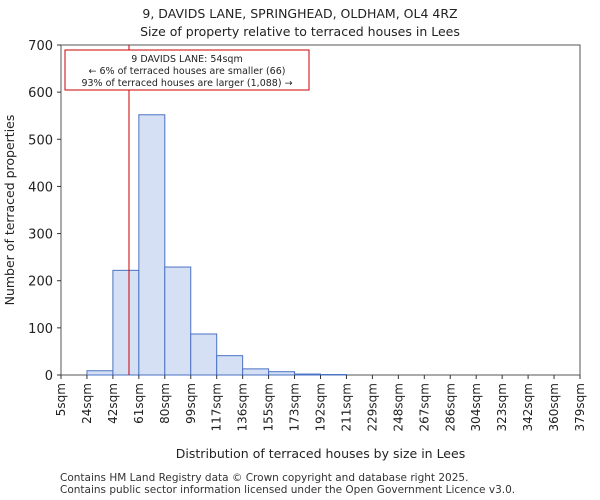  I want to click on x-tick-label: 42sqm, so click(113, 403).